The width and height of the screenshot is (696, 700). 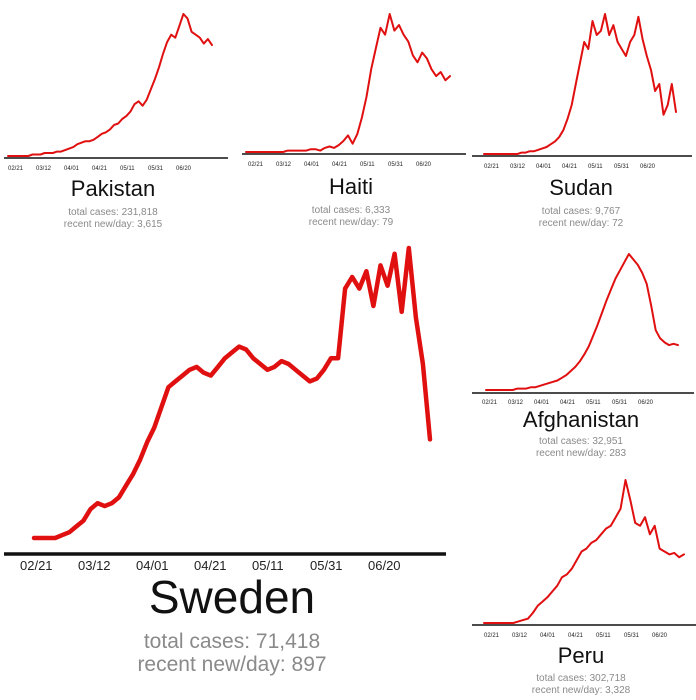 What do you see at coordinates (284, 165) in the screenshot?
I see `x-tick-label-haiti: 03/12` at bounding box center [284, 165].